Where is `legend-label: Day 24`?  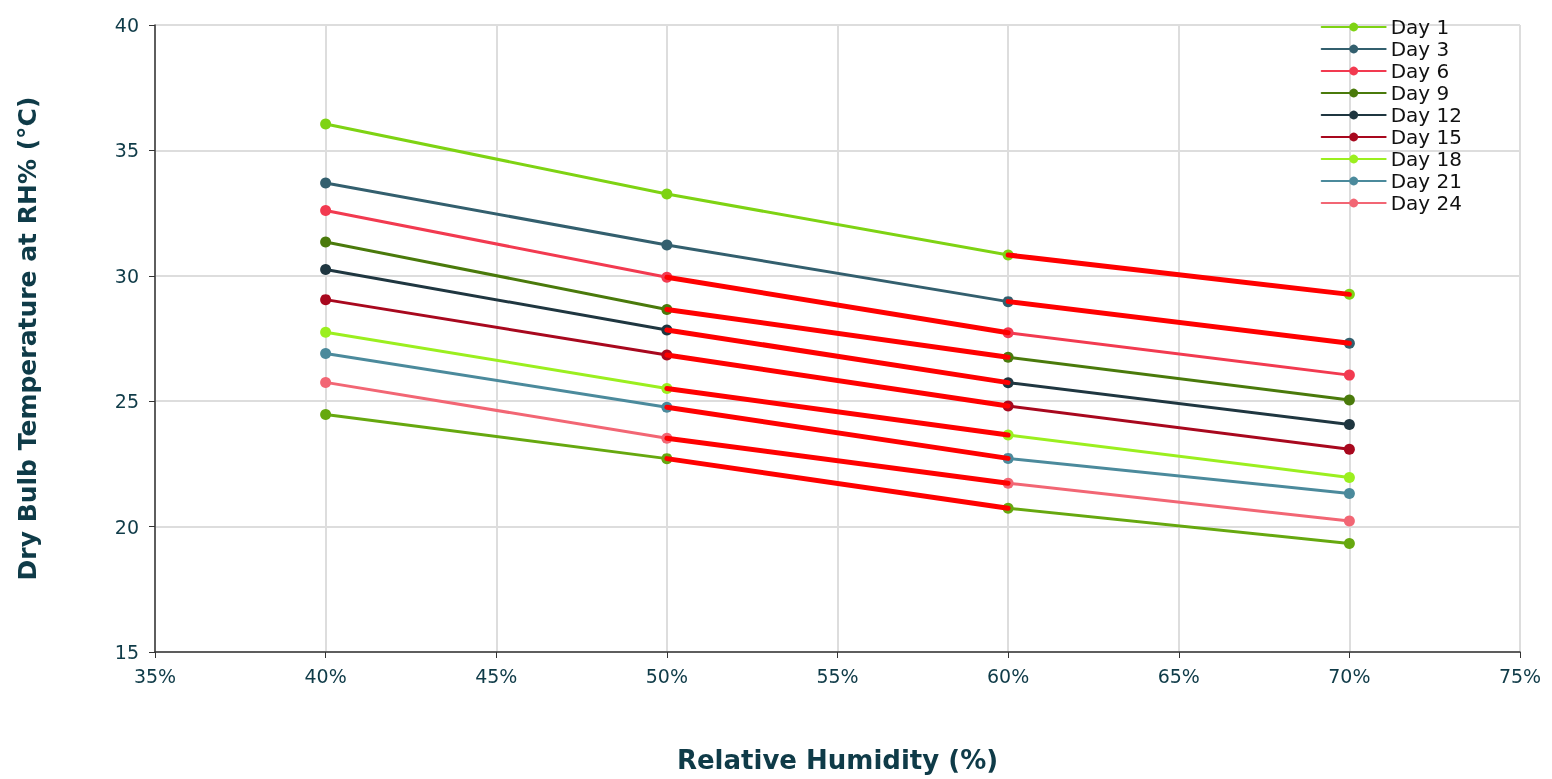
legend-label: Day 24 is located at coordinates (1426, 203).